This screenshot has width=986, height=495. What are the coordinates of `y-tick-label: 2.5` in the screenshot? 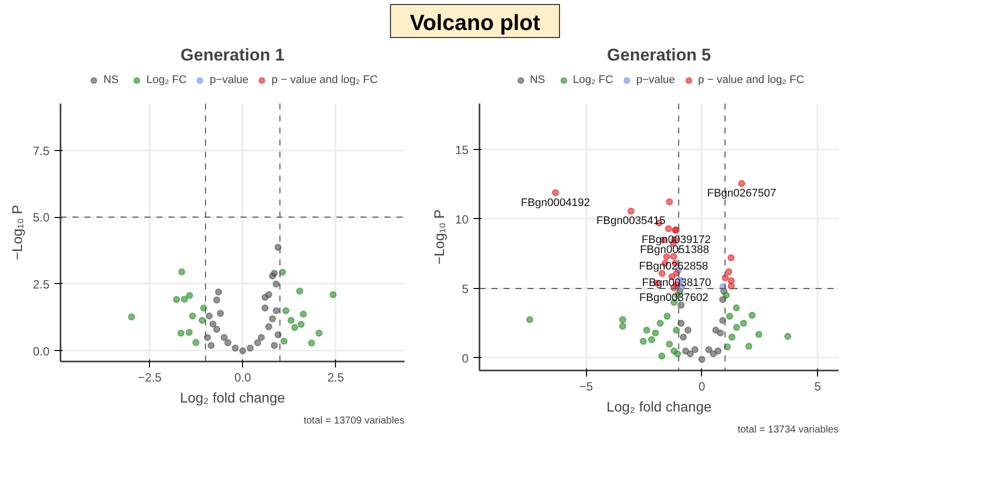 It's located at (41, 284).